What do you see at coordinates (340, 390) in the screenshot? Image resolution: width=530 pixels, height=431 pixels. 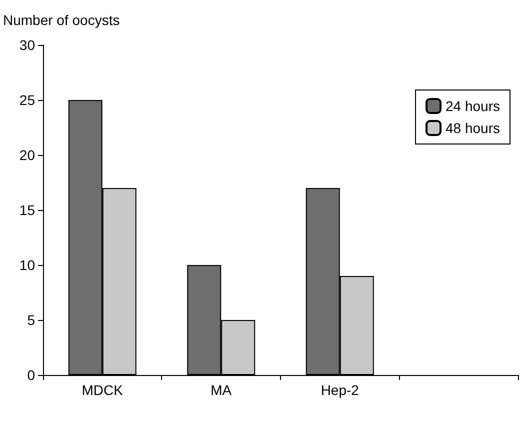 I see `x-tick-label: Hep-2` at bounding box center [340, 390].